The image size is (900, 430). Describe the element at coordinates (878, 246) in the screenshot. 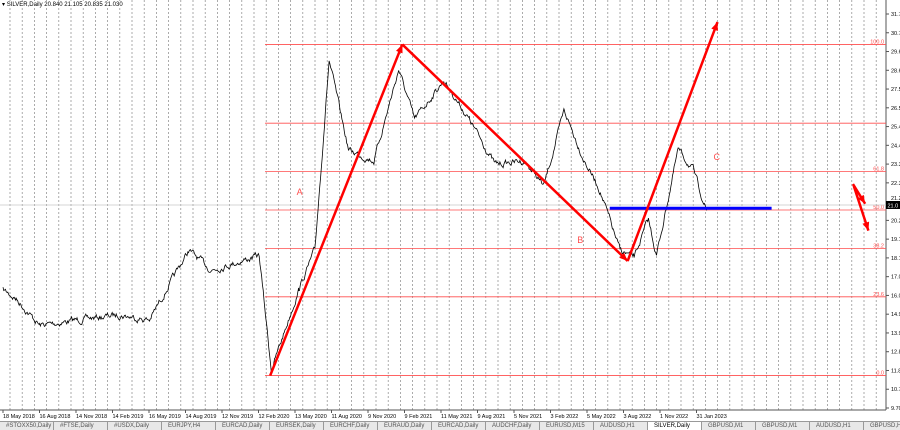

I see `fib-level-label: 38.2` at that location.